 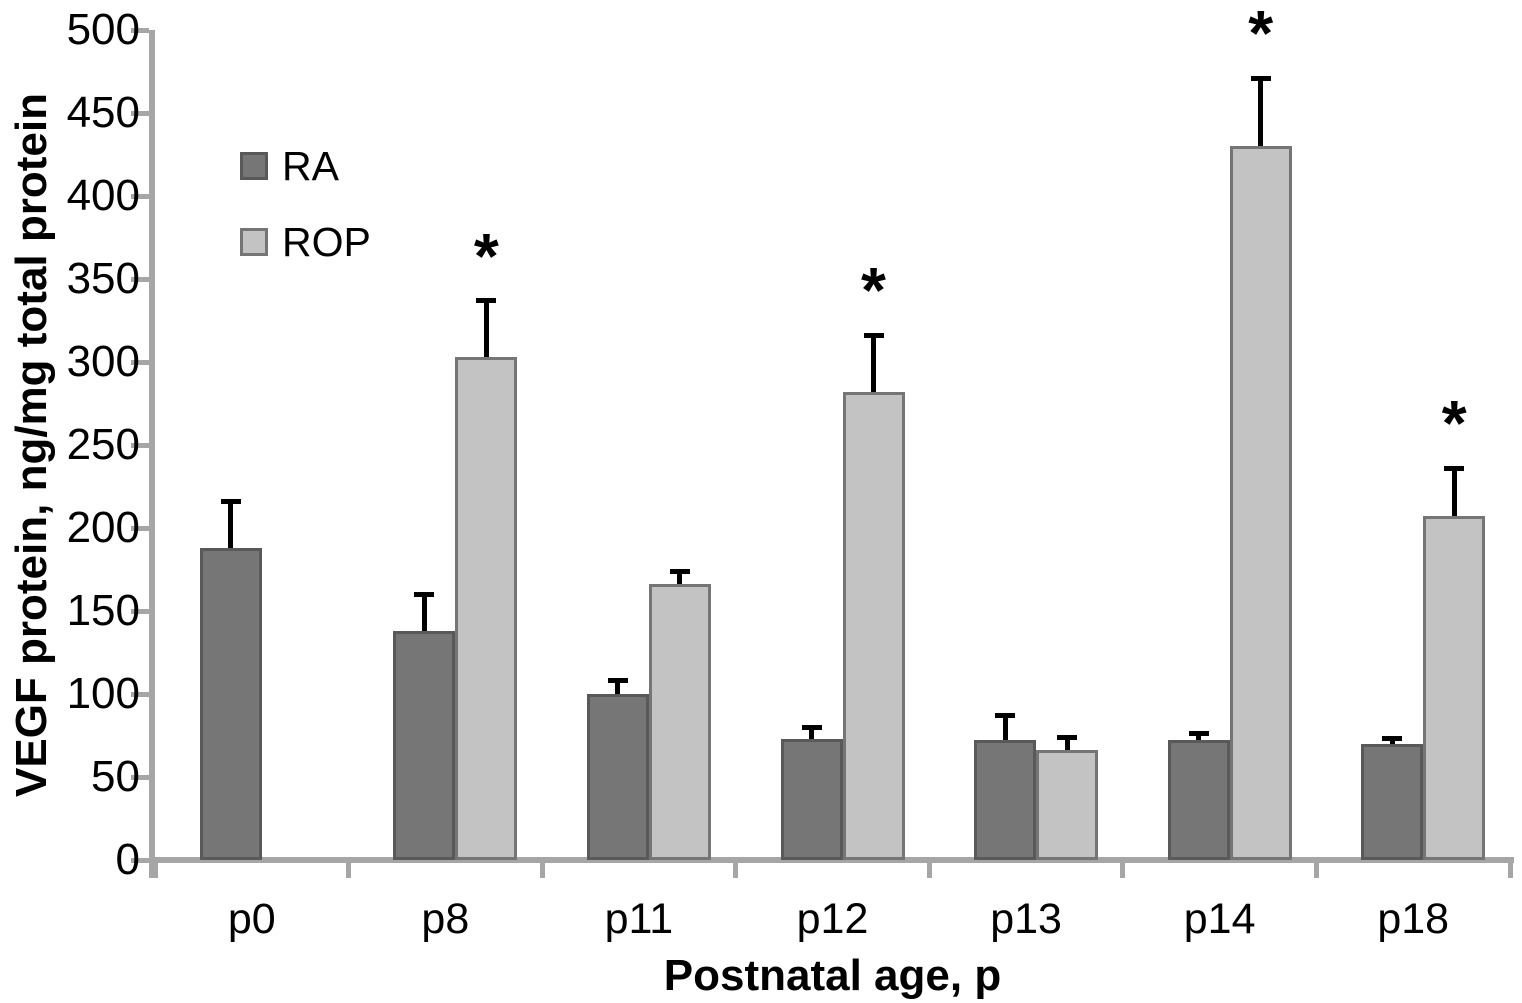 I want to click on x-tick-label: p8, so click(x=445, y=919).